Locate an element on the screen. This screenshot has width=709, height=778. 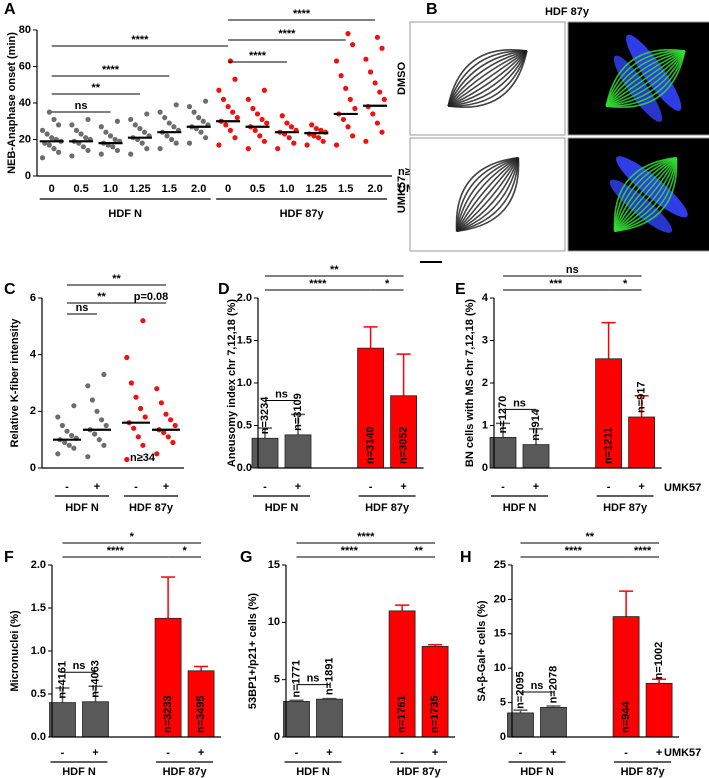
x-tick-label: 1.5 is located at coordinates (169, 189).